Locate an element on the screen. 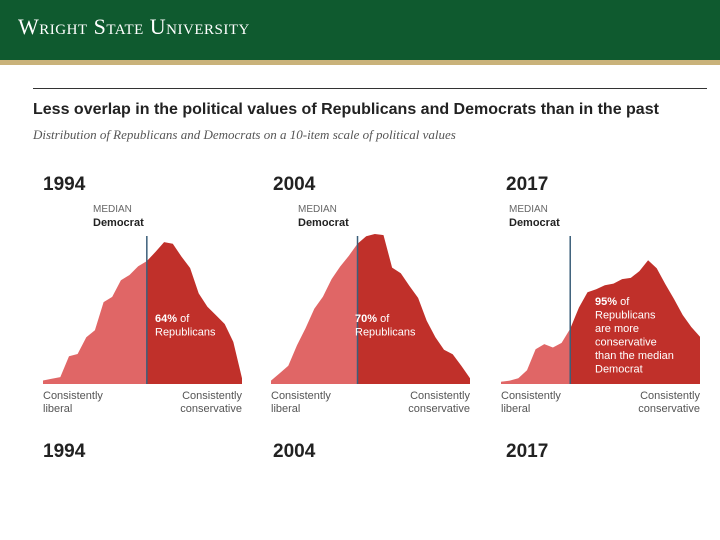 The image size is (720, 540). title-rule is located at coordinates (370, 88).